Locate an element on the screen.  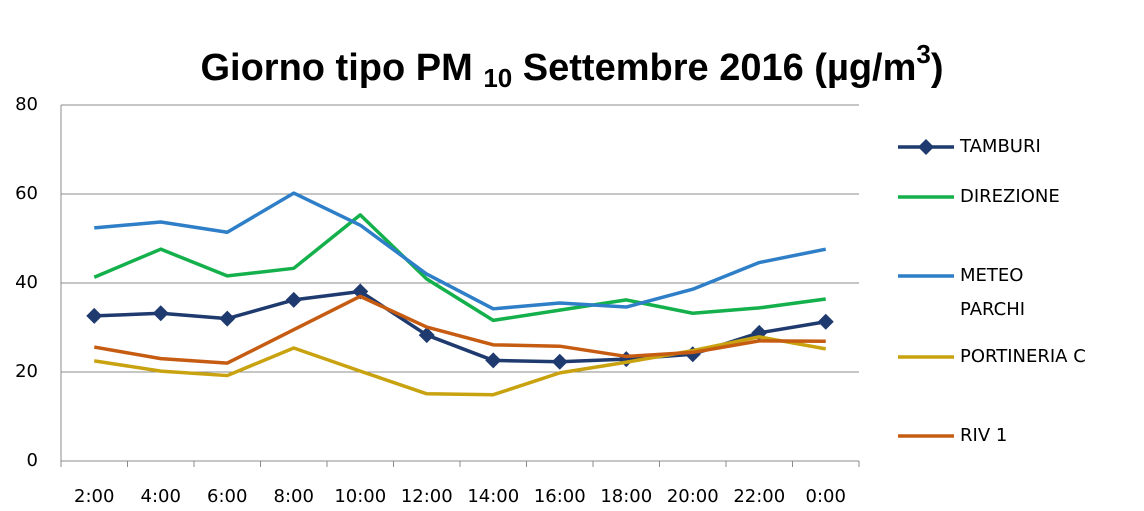
title-part: 10 is located at coordinates (497, 78).